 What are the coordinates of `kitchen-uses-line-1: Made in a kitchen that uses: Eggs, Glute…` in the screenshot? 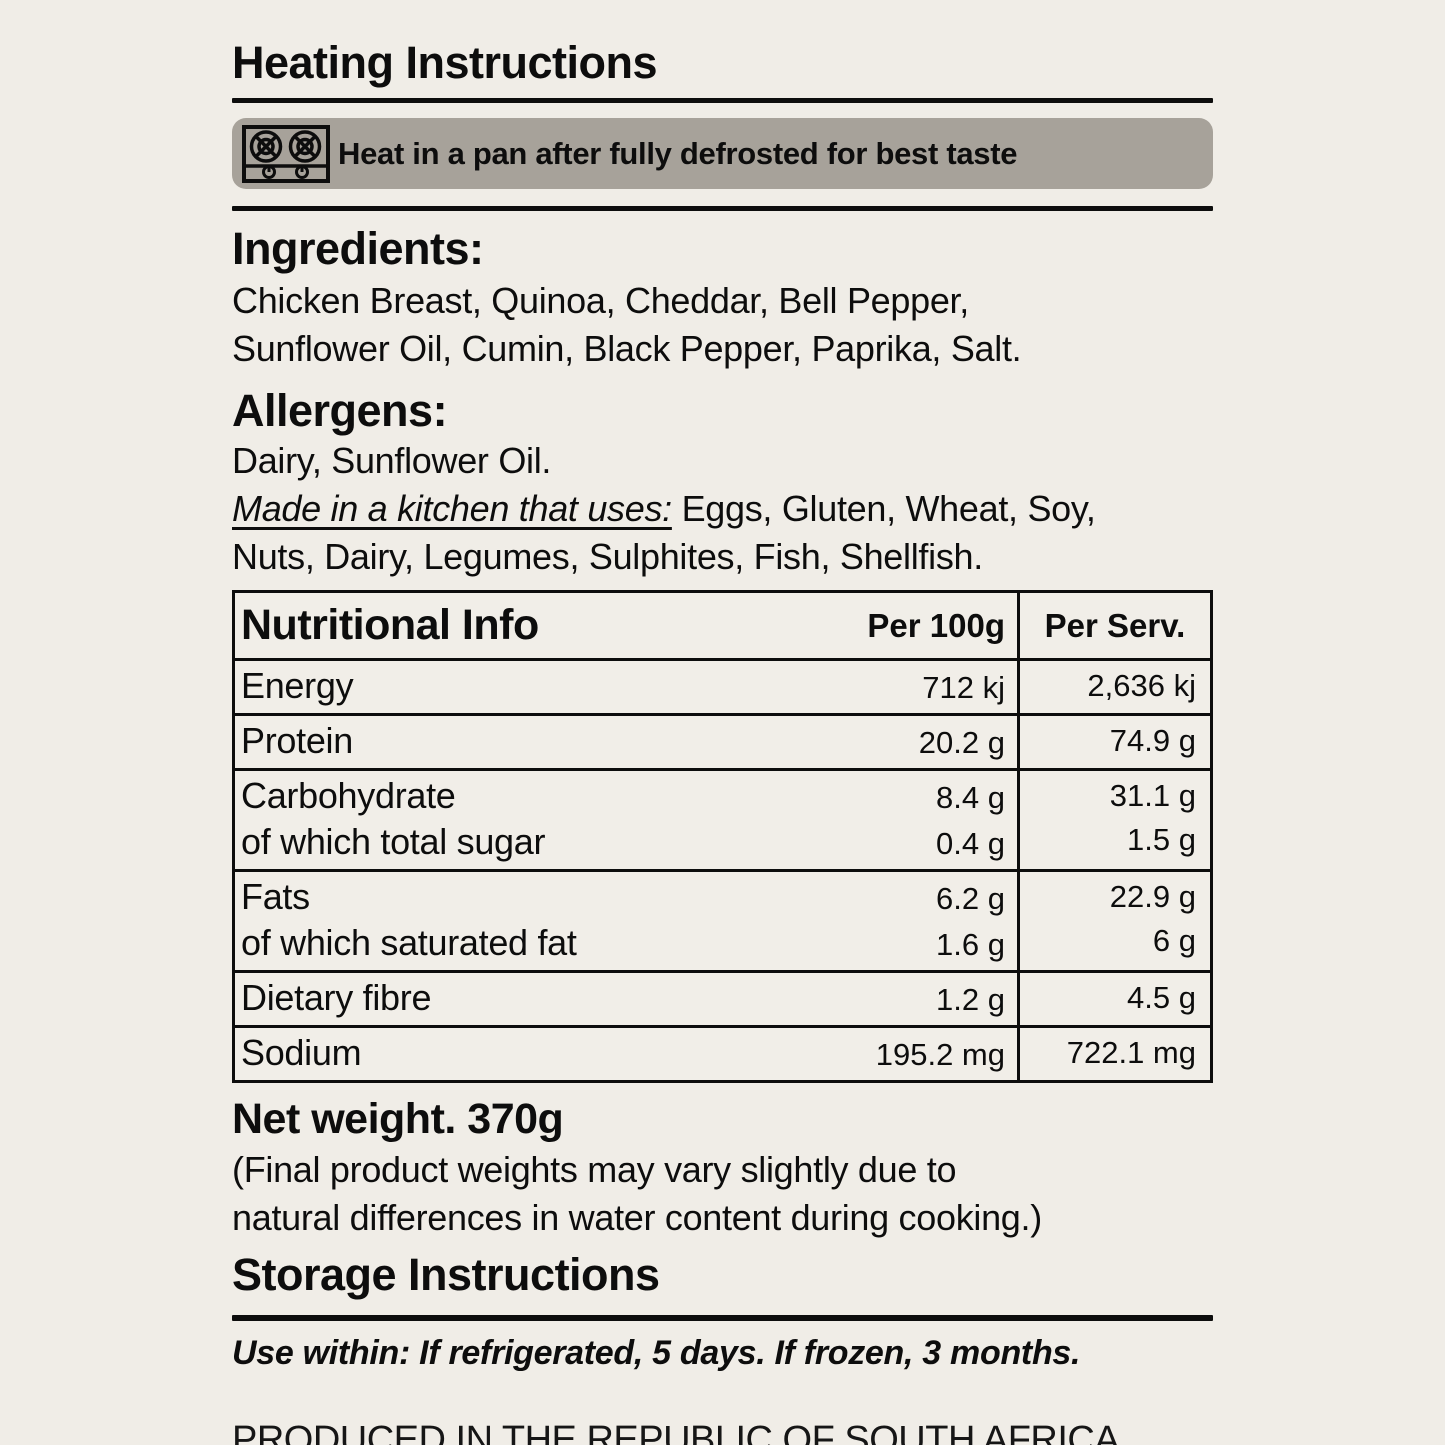 It's located at (722, 509).